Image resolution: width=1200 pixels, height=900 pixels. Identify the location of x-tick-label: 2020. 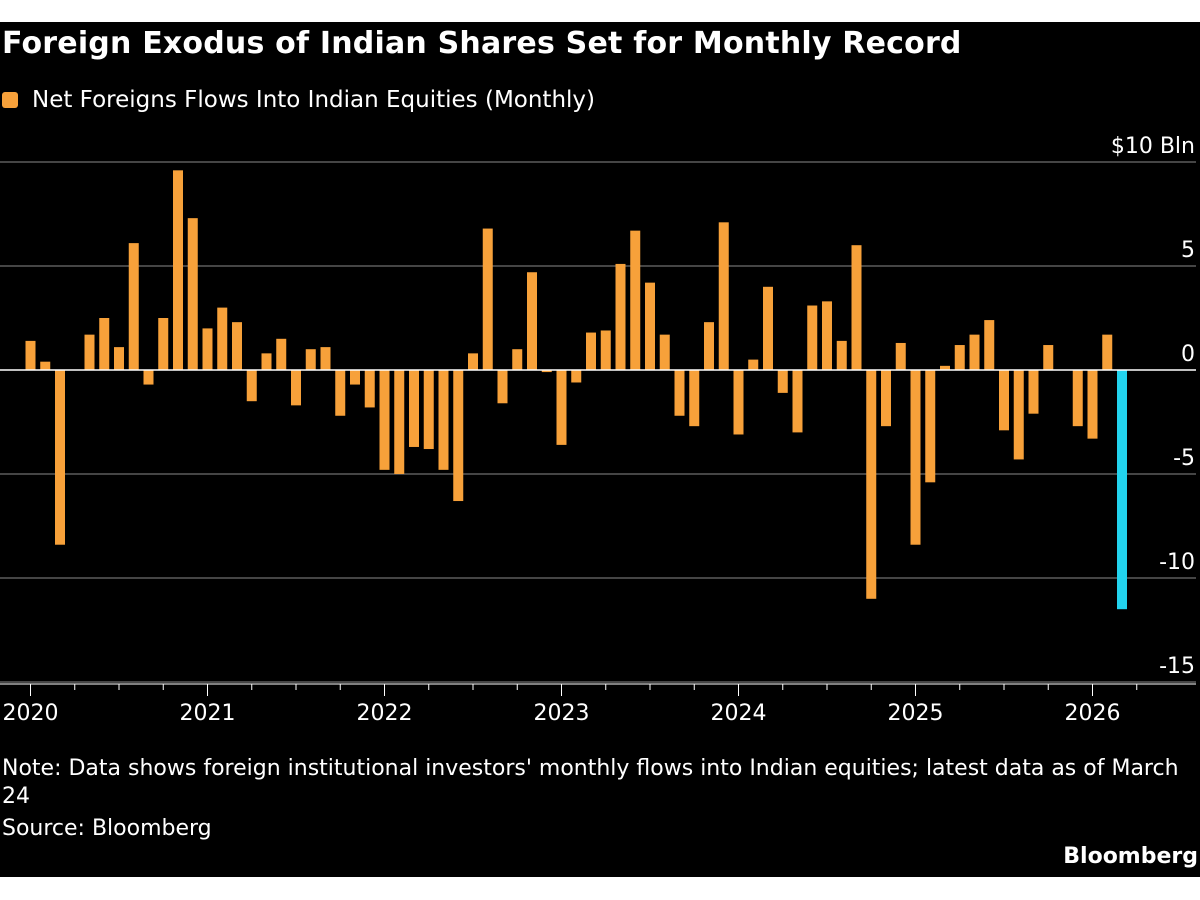
(31, 713).